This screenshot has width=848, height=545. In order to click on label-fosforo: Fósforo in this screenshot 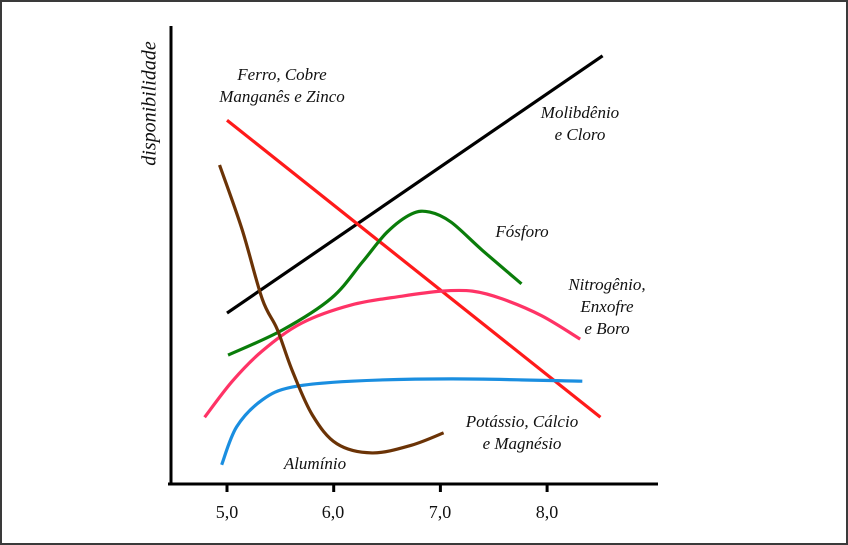, I will do `click(522, 231)`.